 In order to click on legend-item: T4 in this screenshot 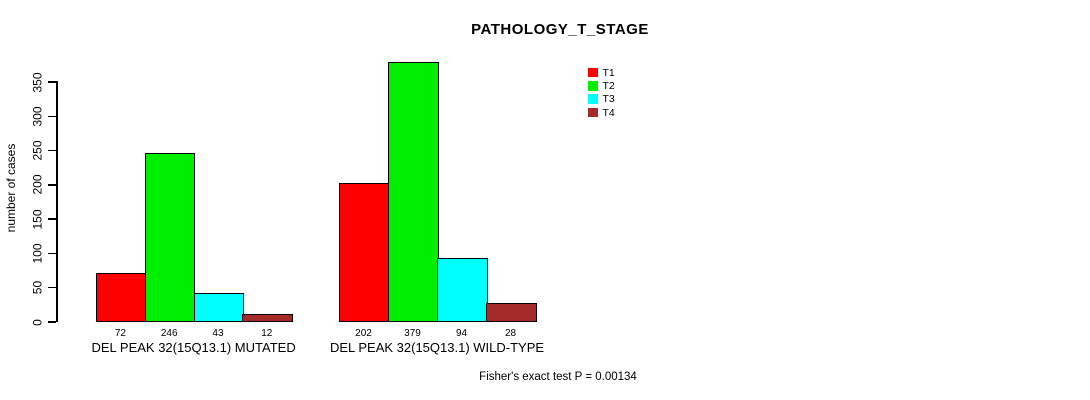, I will do `click(601, 112)`.